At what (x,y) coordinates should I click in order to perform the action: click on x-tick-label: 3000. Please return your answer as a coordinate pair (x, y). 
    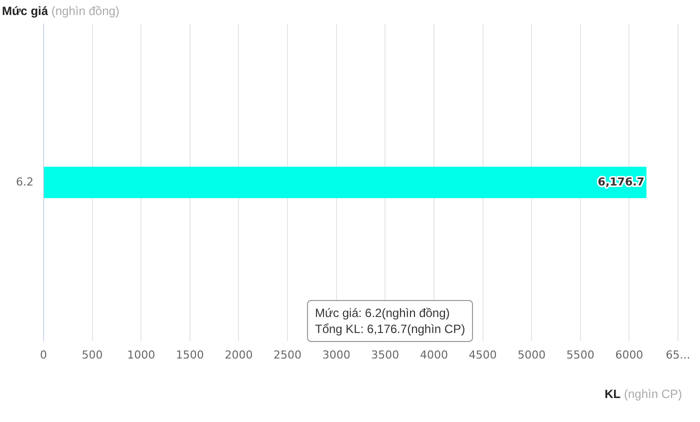
    Looking at the image, I should click on (336, 355).